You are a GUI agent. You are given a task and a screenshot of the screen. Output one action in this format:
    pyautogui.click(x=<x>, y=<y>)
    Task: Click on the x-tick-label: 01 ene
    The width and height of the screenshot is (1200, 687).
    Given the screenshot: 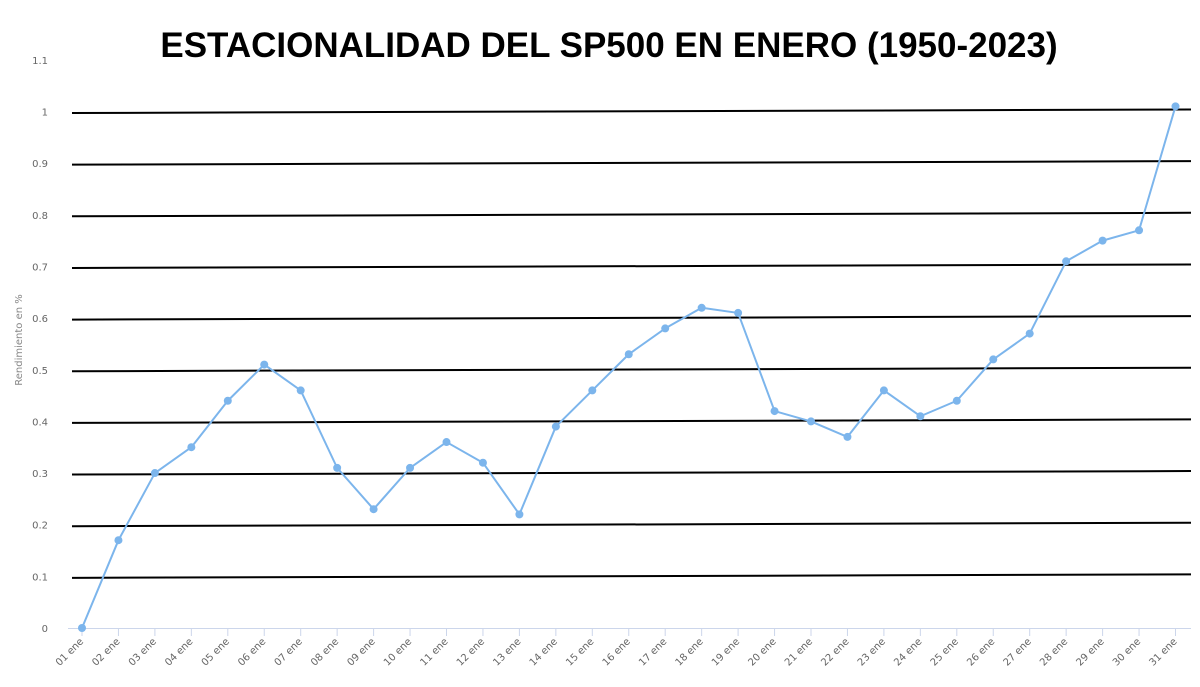 What is the action you would take?
    pyautogui.click(x=70, y=652)
    